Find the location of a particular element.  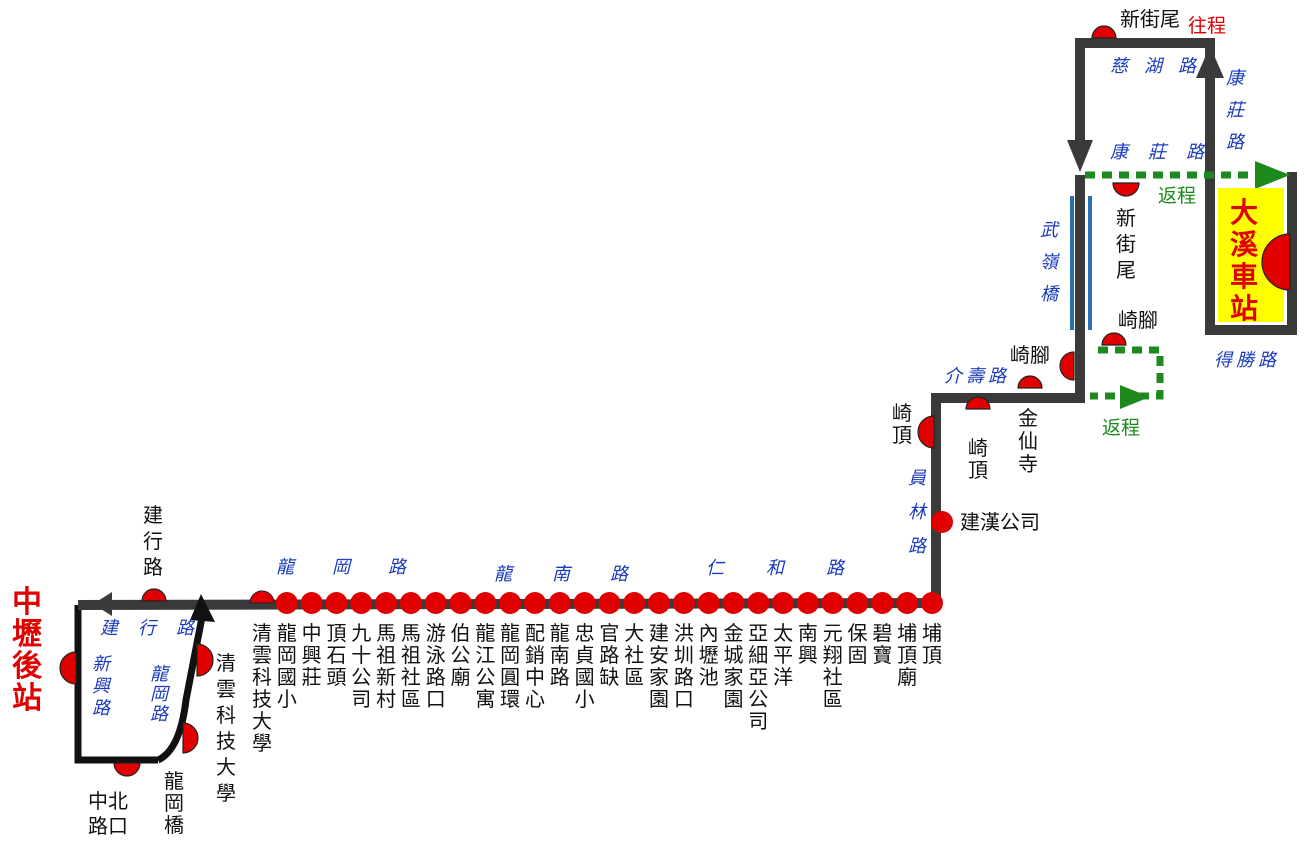

stop-jianhan-marker is located at coordinates (942, 522).